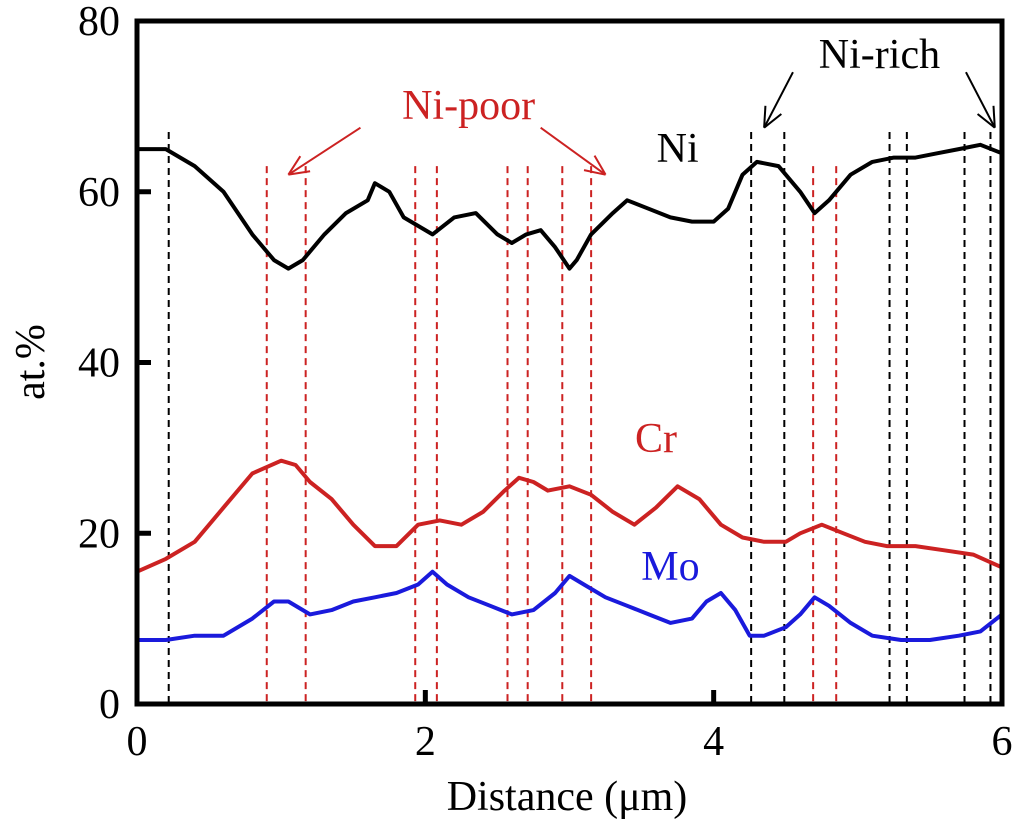 This screenshot has height=826, width=1013. What do you see at coordinates (99, 193) in the screenshot?
I see `y-tick-label: 60` at bounding box center [99, 193].